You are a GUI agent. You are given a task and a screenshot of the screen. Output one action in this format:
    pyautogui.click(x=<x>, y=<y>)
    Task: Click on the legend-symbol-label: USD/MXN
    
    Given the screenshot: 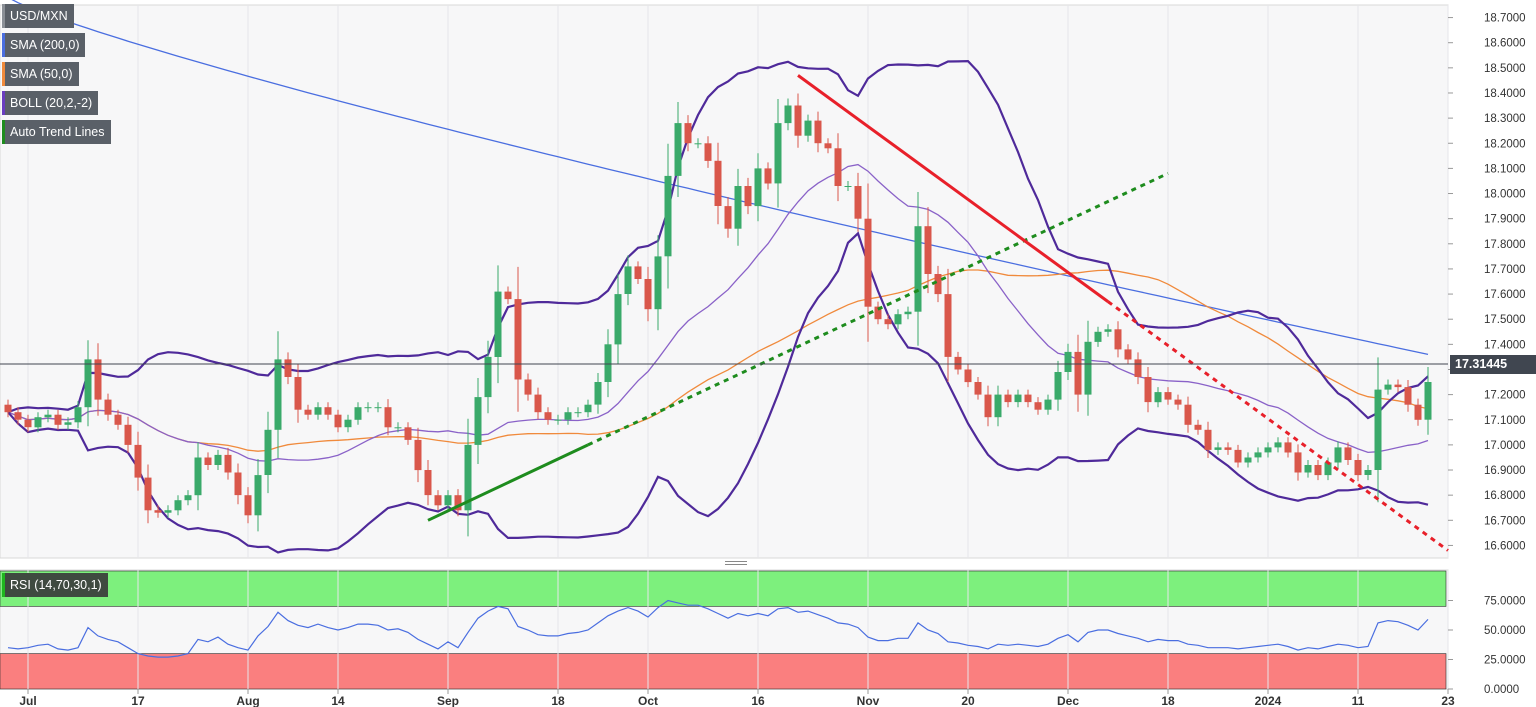 What is the action you would take?
    pyautogui.click(x=39, y=16)
    